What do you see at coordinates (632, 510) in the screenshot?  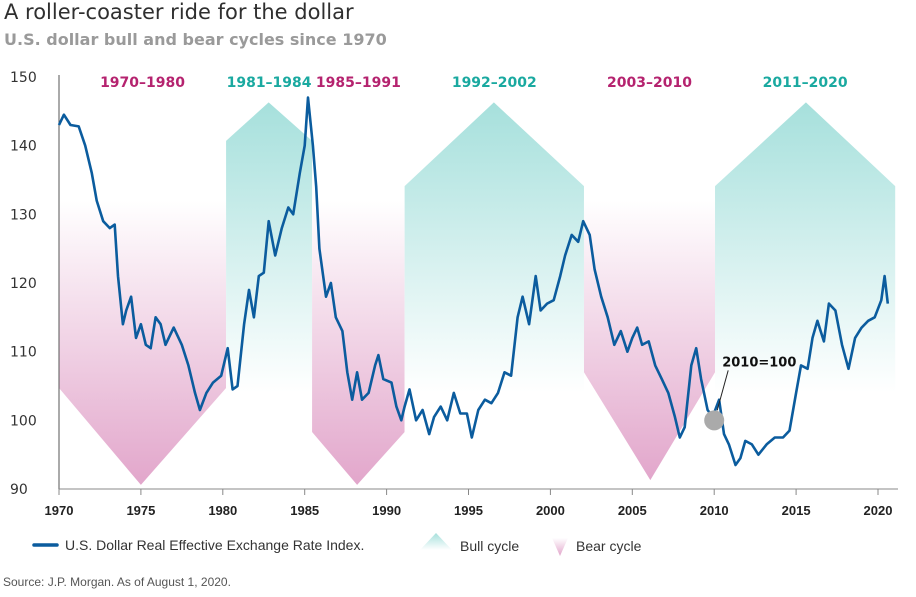 I see `x-tick-label: 2005` at bounding box center [632, 510].